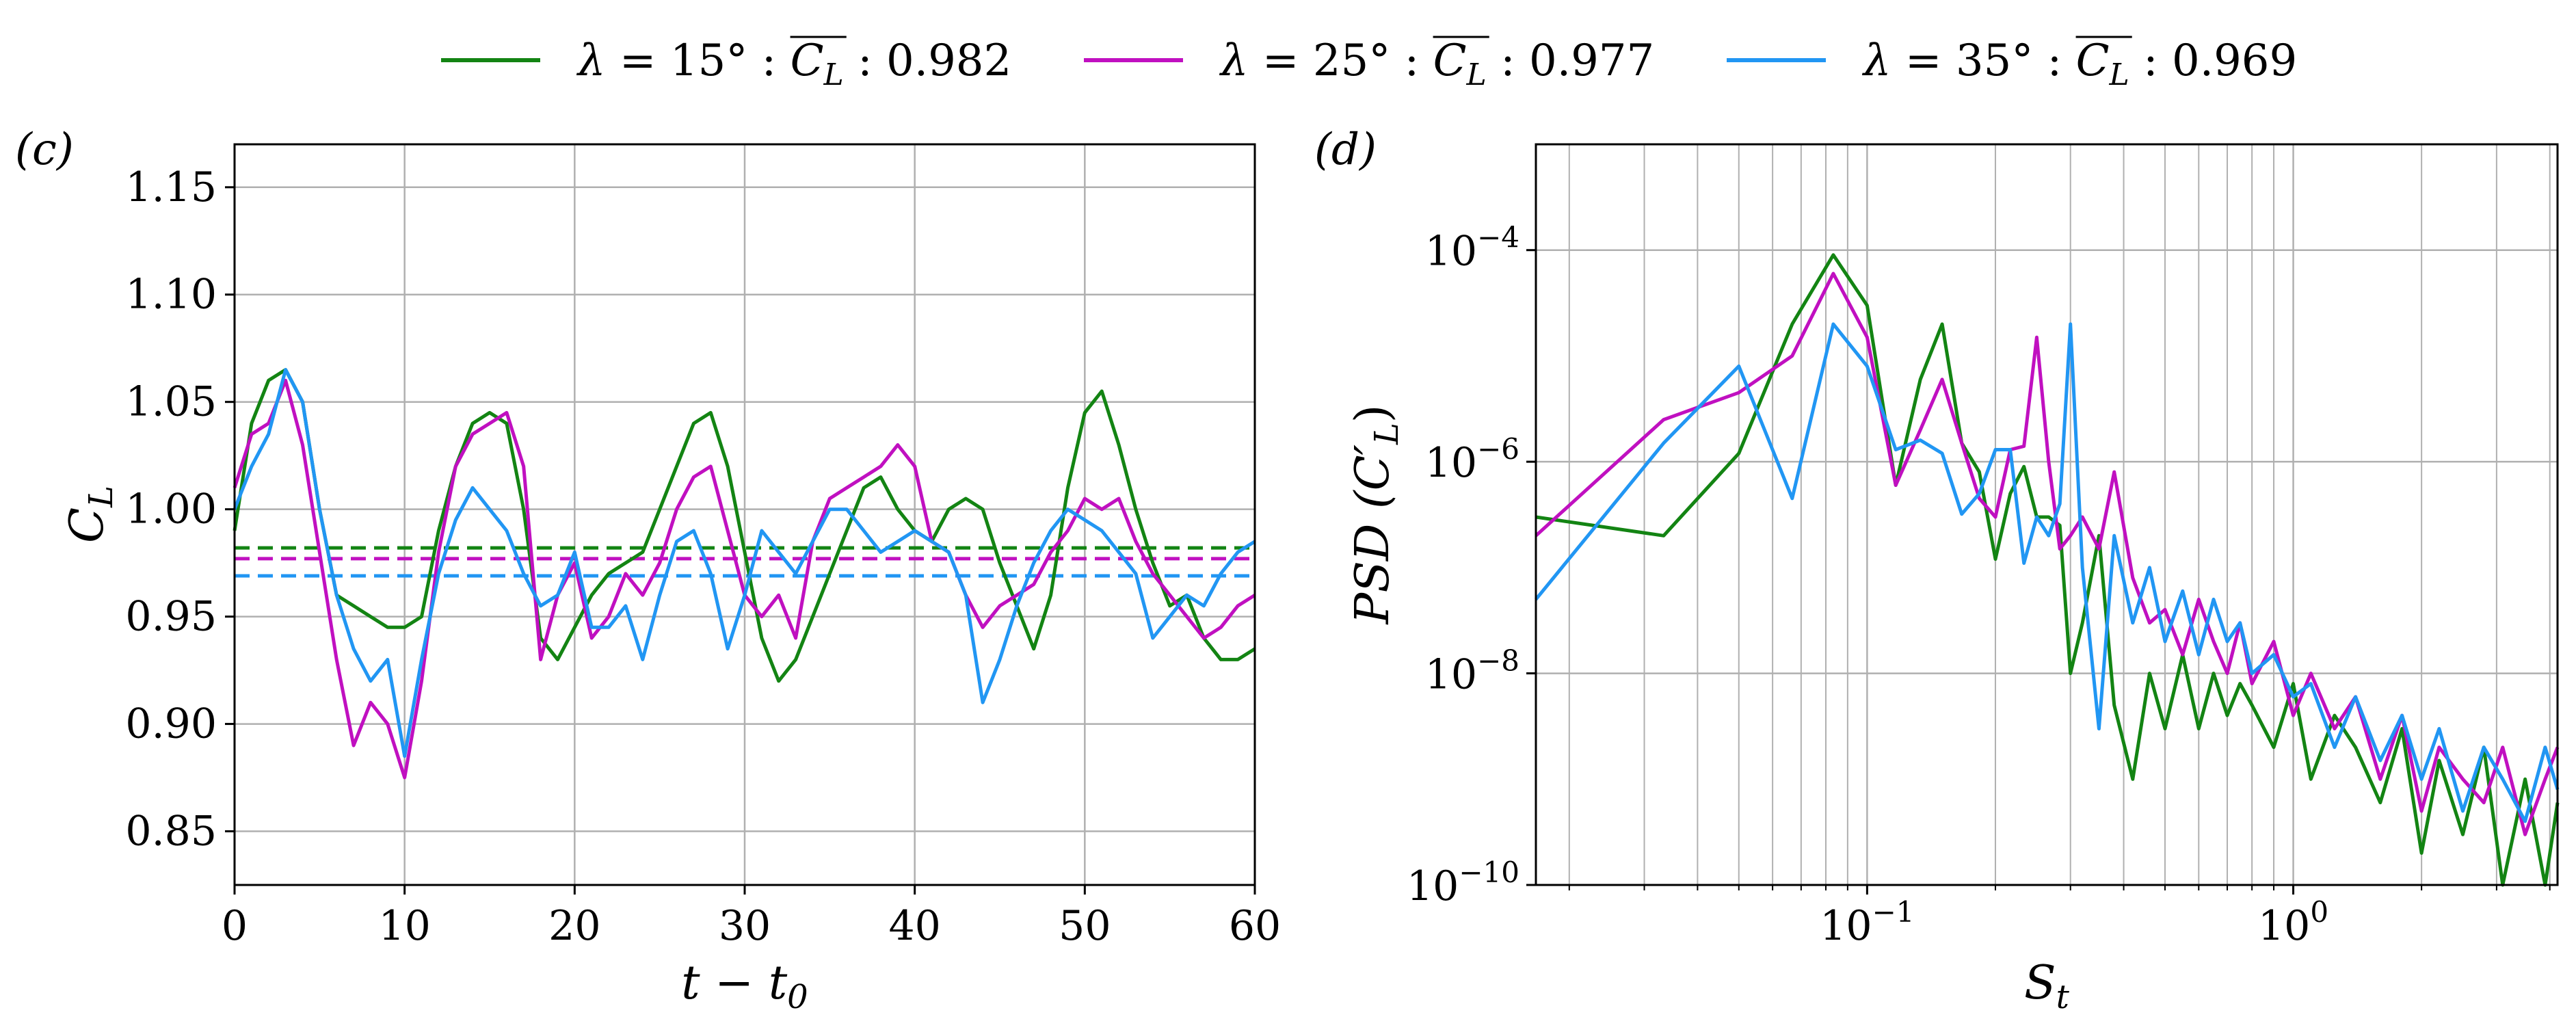  Describe the element at coordinates (1472, 459) in the screenshot. I see `y-tick-label: 10⁻⁶` at that location.